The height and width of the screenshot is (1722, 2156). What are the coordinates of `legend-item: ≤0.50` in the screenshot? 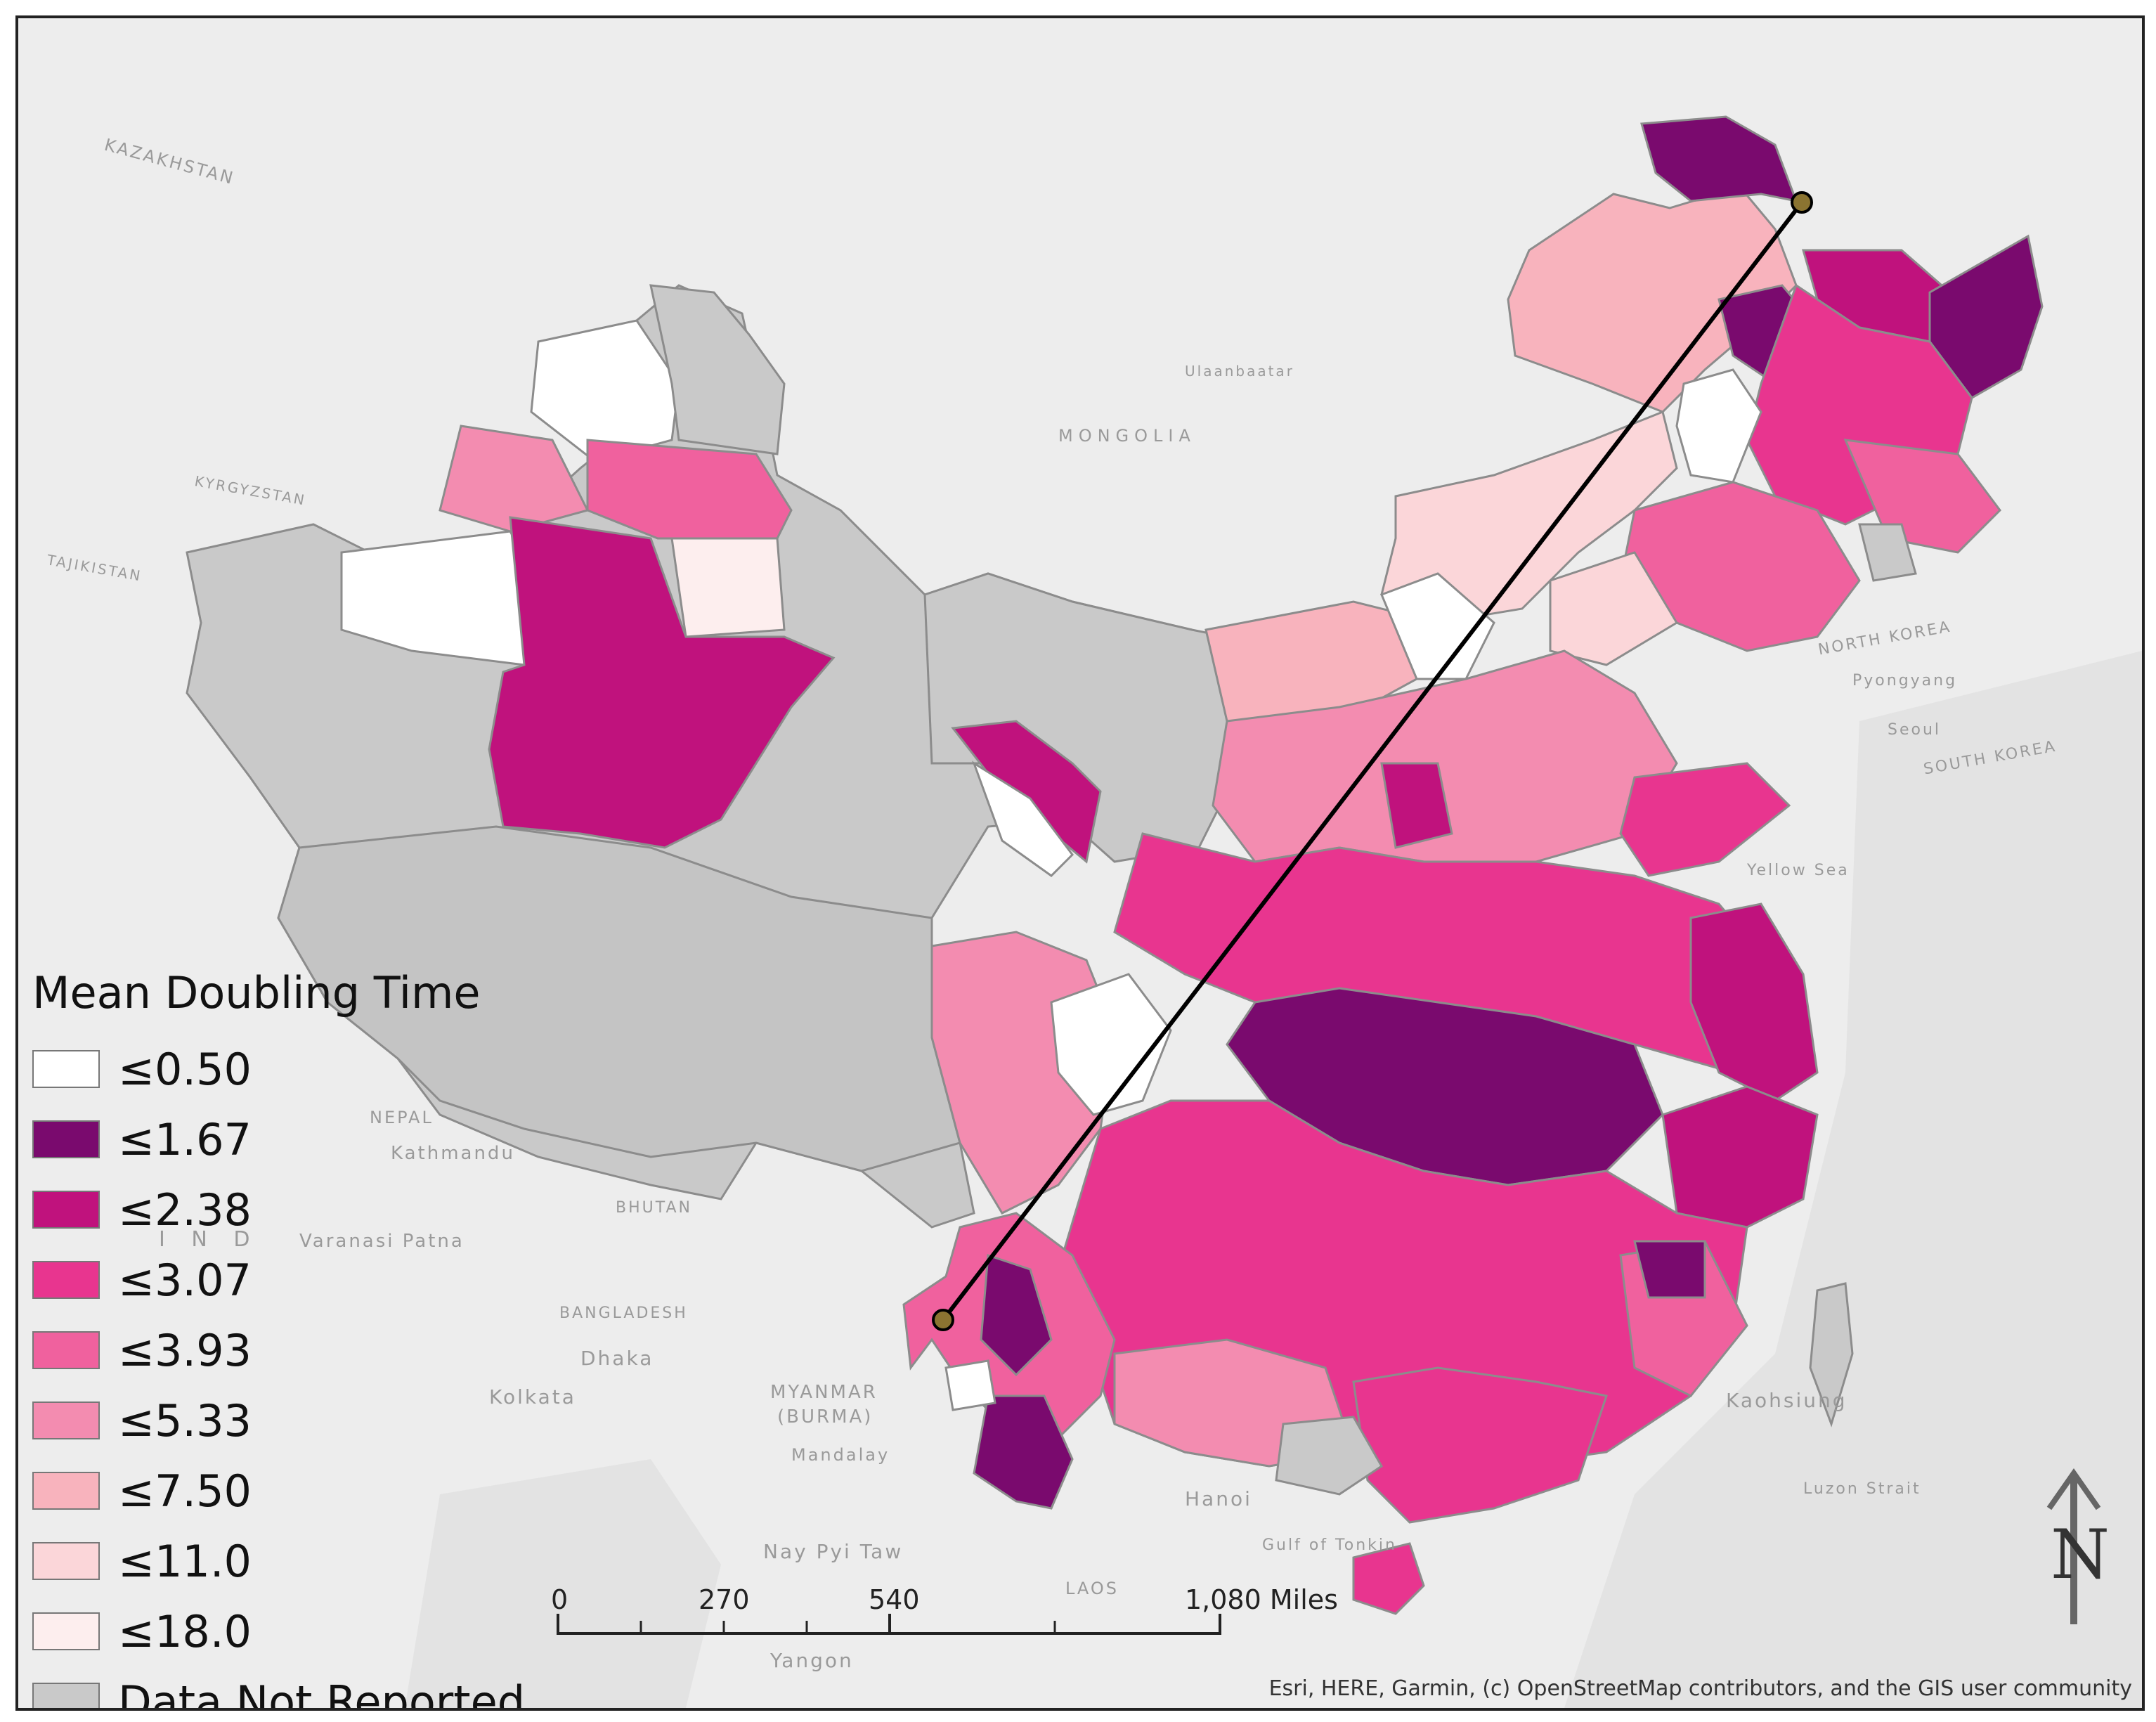 It's located at (292, 1069).